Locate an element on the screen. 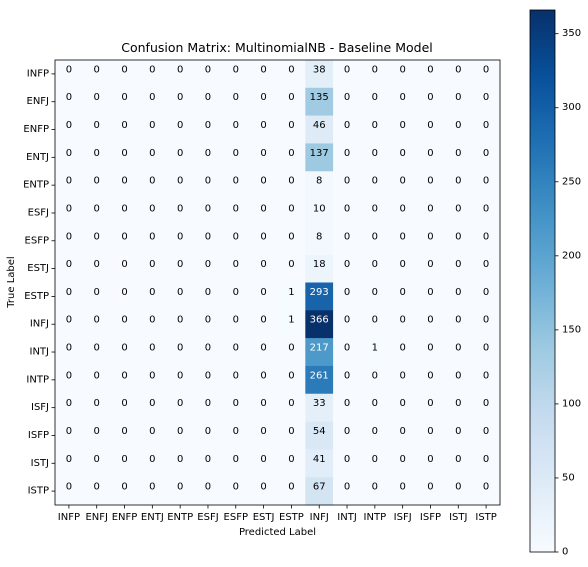  x-tick-label: ESTP is located at coordinates (291, 517).